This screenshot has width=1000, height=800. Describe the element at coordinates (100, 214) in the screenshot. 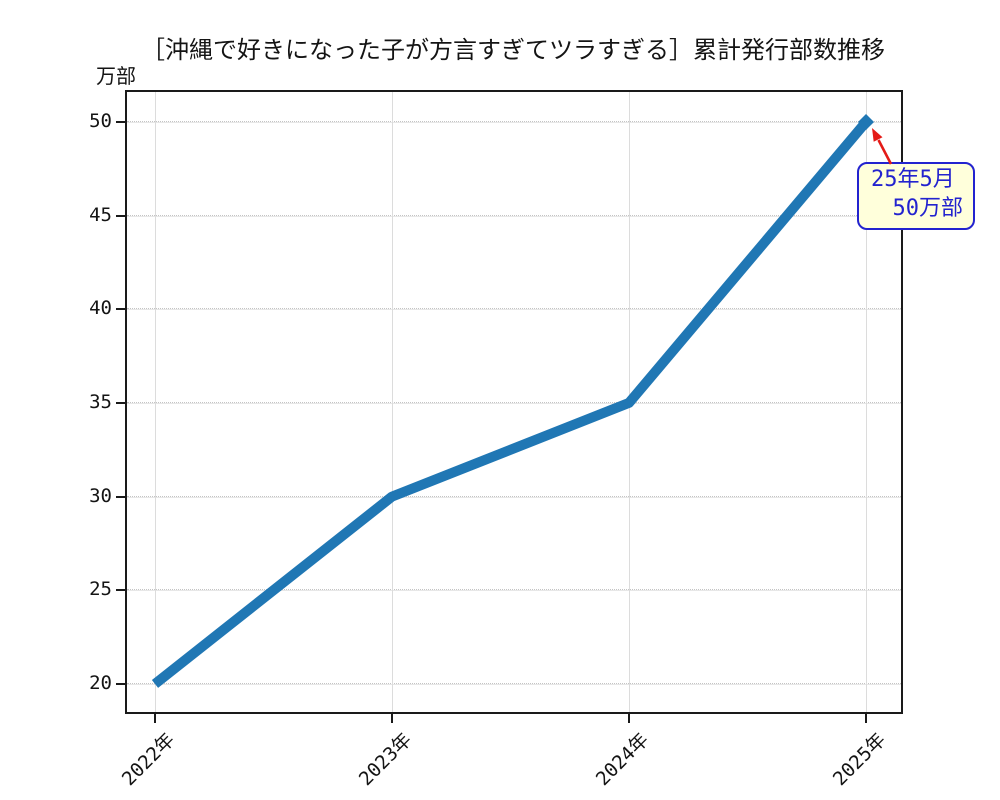

I see `y-tick-label: 45` at that location.